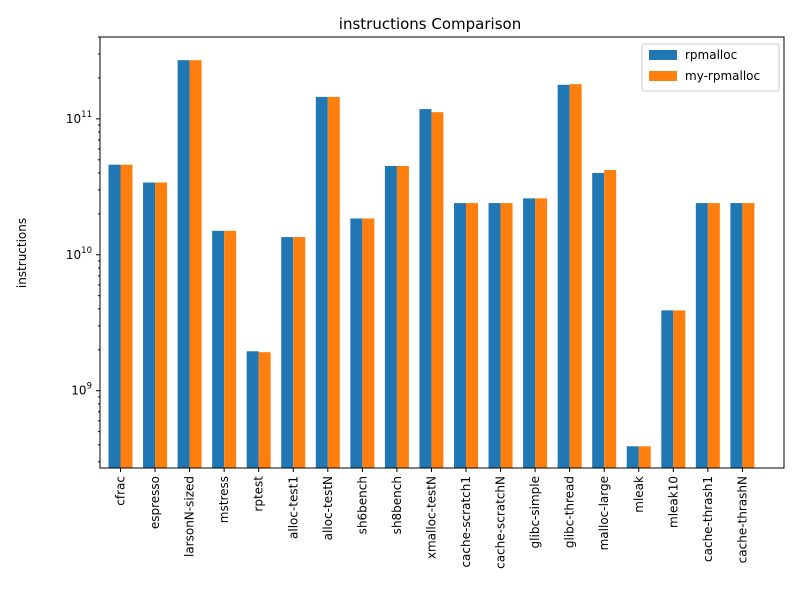  What do you see at coordinates (299, 352) in the screenshot?
I see `bar-my-rpmalloc-alloc-test1` at bounding box center [299, 352].